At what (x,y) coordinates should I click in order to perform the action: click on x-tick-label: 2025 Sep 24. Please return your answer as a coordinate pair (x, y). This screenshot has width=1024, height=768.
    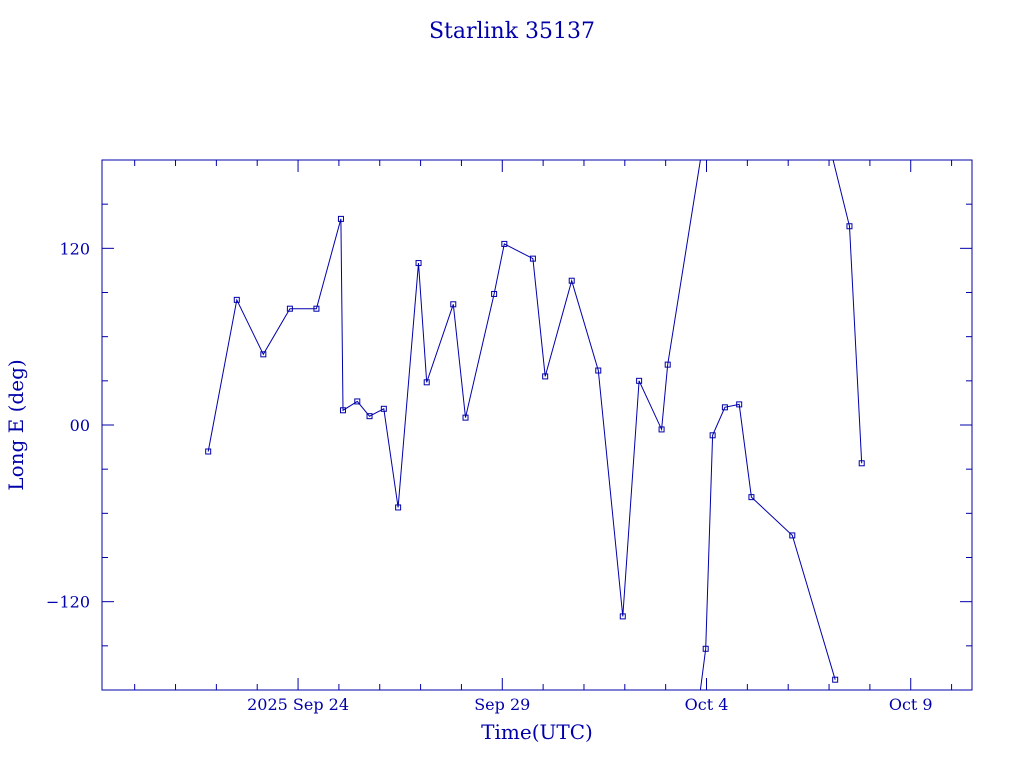
    Looking at the image, I should click on (298, 704).